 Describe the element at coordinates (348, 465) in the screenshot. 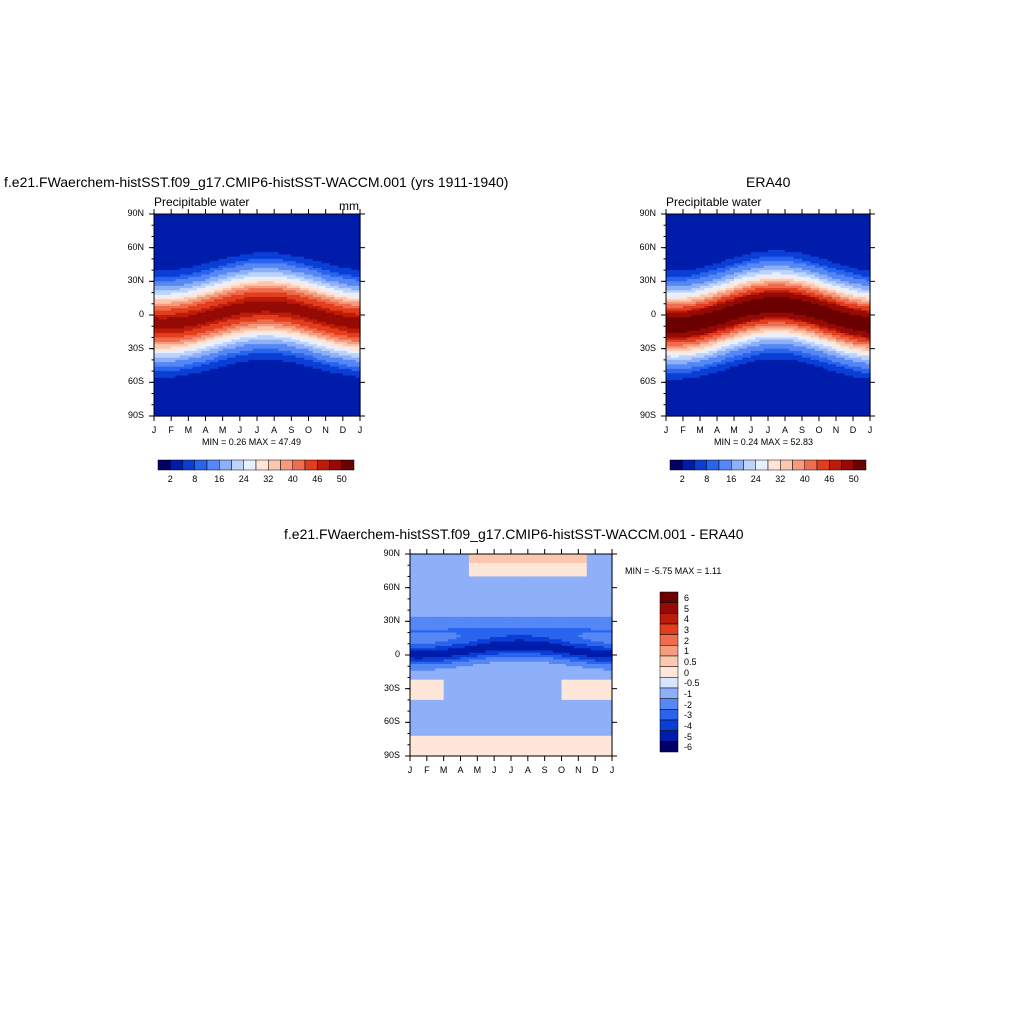

I see `colorbar-swatch` at that location.